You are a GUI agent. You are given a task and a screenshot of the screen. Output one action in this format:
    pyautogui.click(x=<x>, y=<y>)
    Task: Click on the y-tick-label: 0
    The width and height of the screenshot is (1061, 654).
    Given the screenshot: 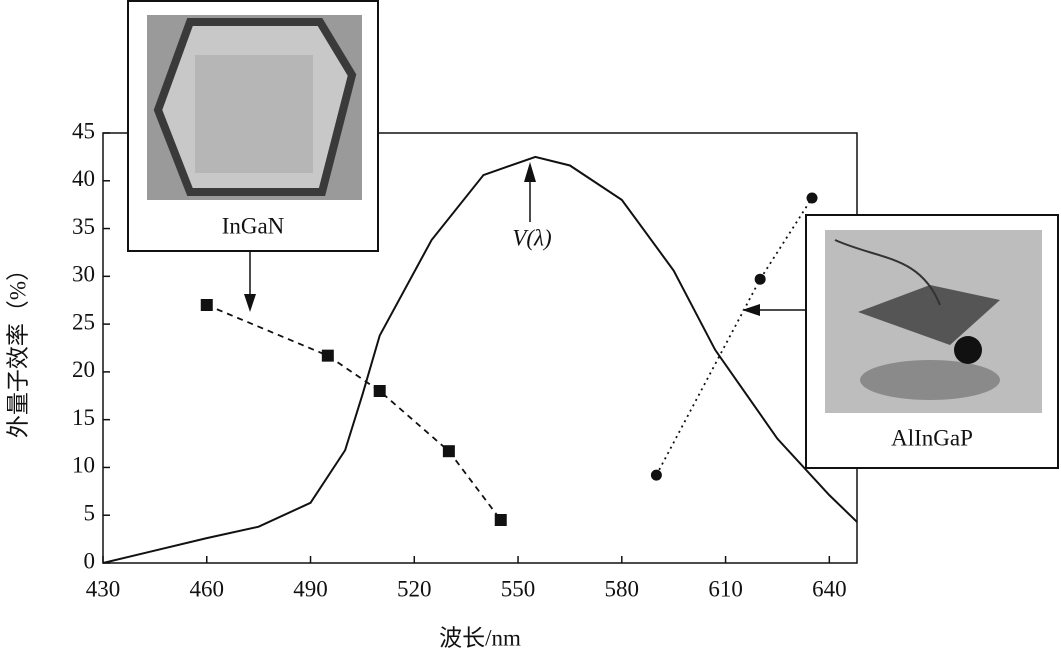 What is the action you would take?
    pyautogui.click(x=90, y=560)
    